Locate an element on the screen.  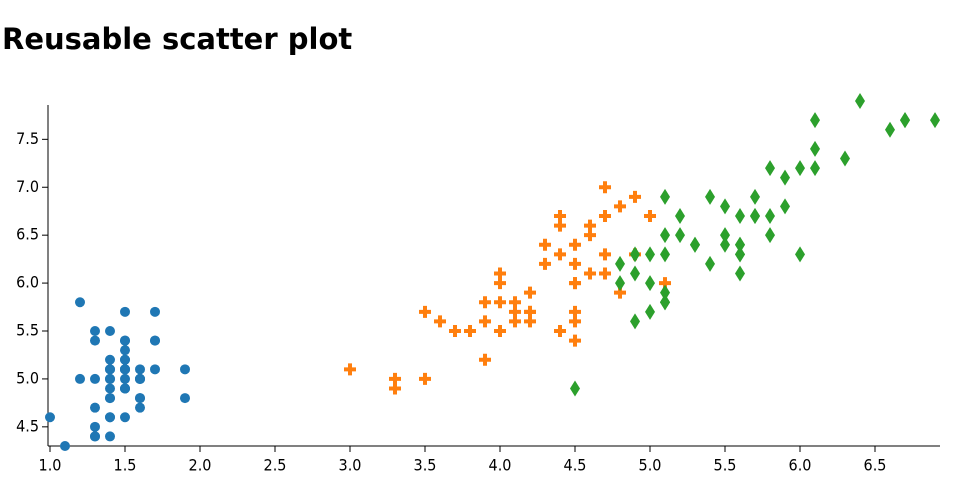
x-tick-label: 6.0 is located at coordinates (800, 465).